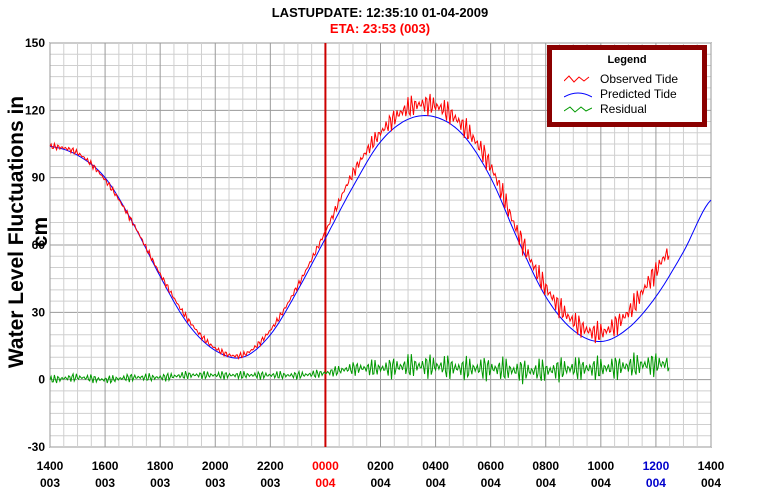 This screenshot has height=490, width=760. I want to click on x-tick-time: 1600, so click(105, 466).